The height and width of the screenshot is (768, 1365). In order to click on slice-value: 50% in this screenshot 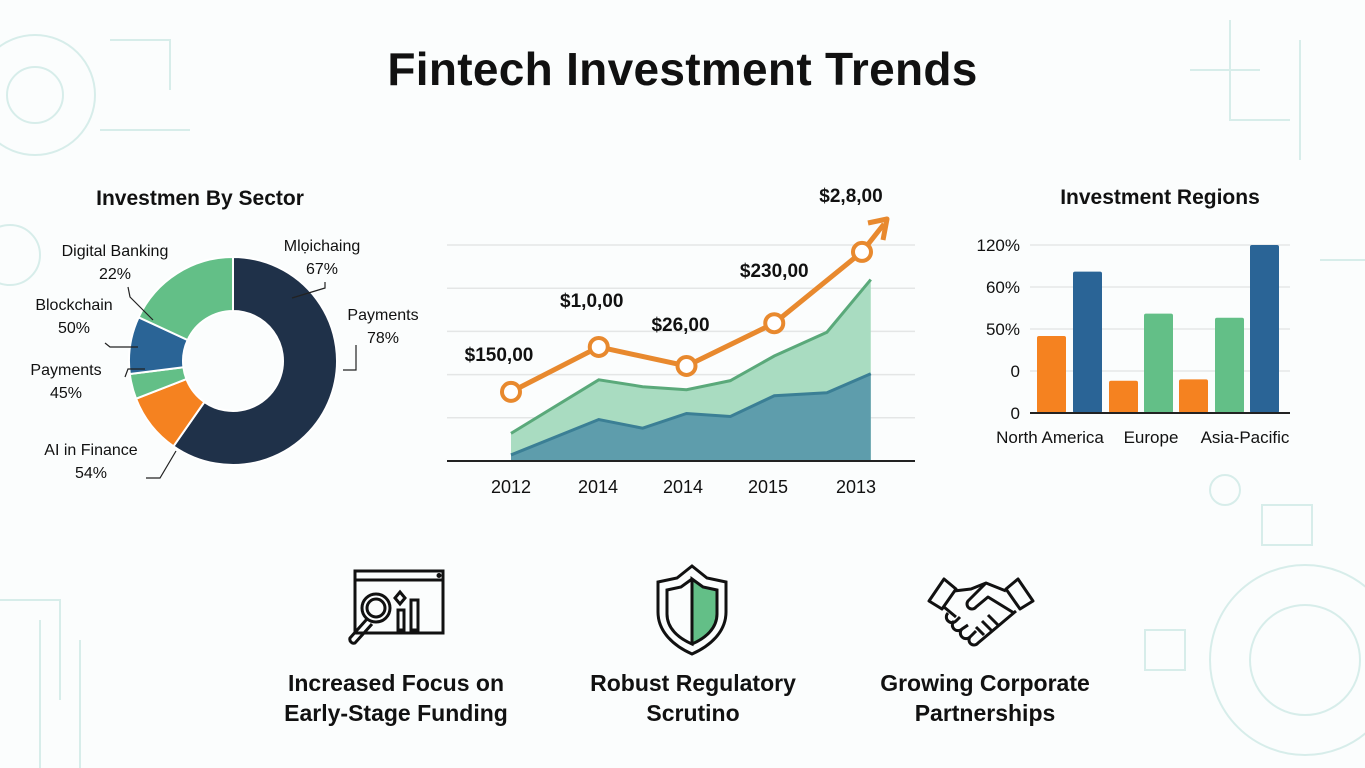, I will do `click(74, 328)`.